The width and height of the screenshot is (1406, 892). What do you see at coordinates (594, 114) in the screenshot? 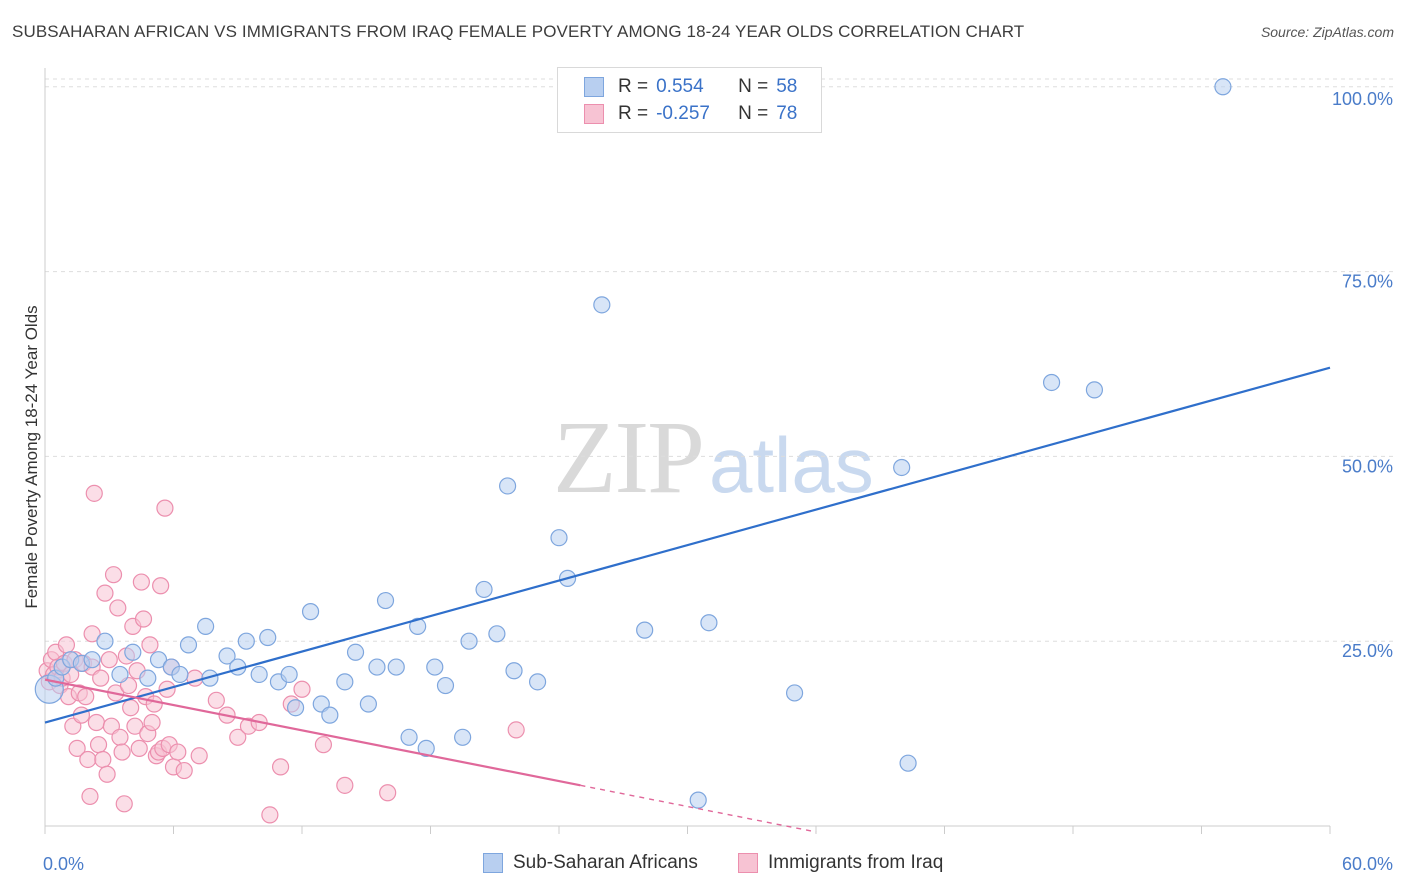
I see `pink-swatch` at bounding box center [594, 114].